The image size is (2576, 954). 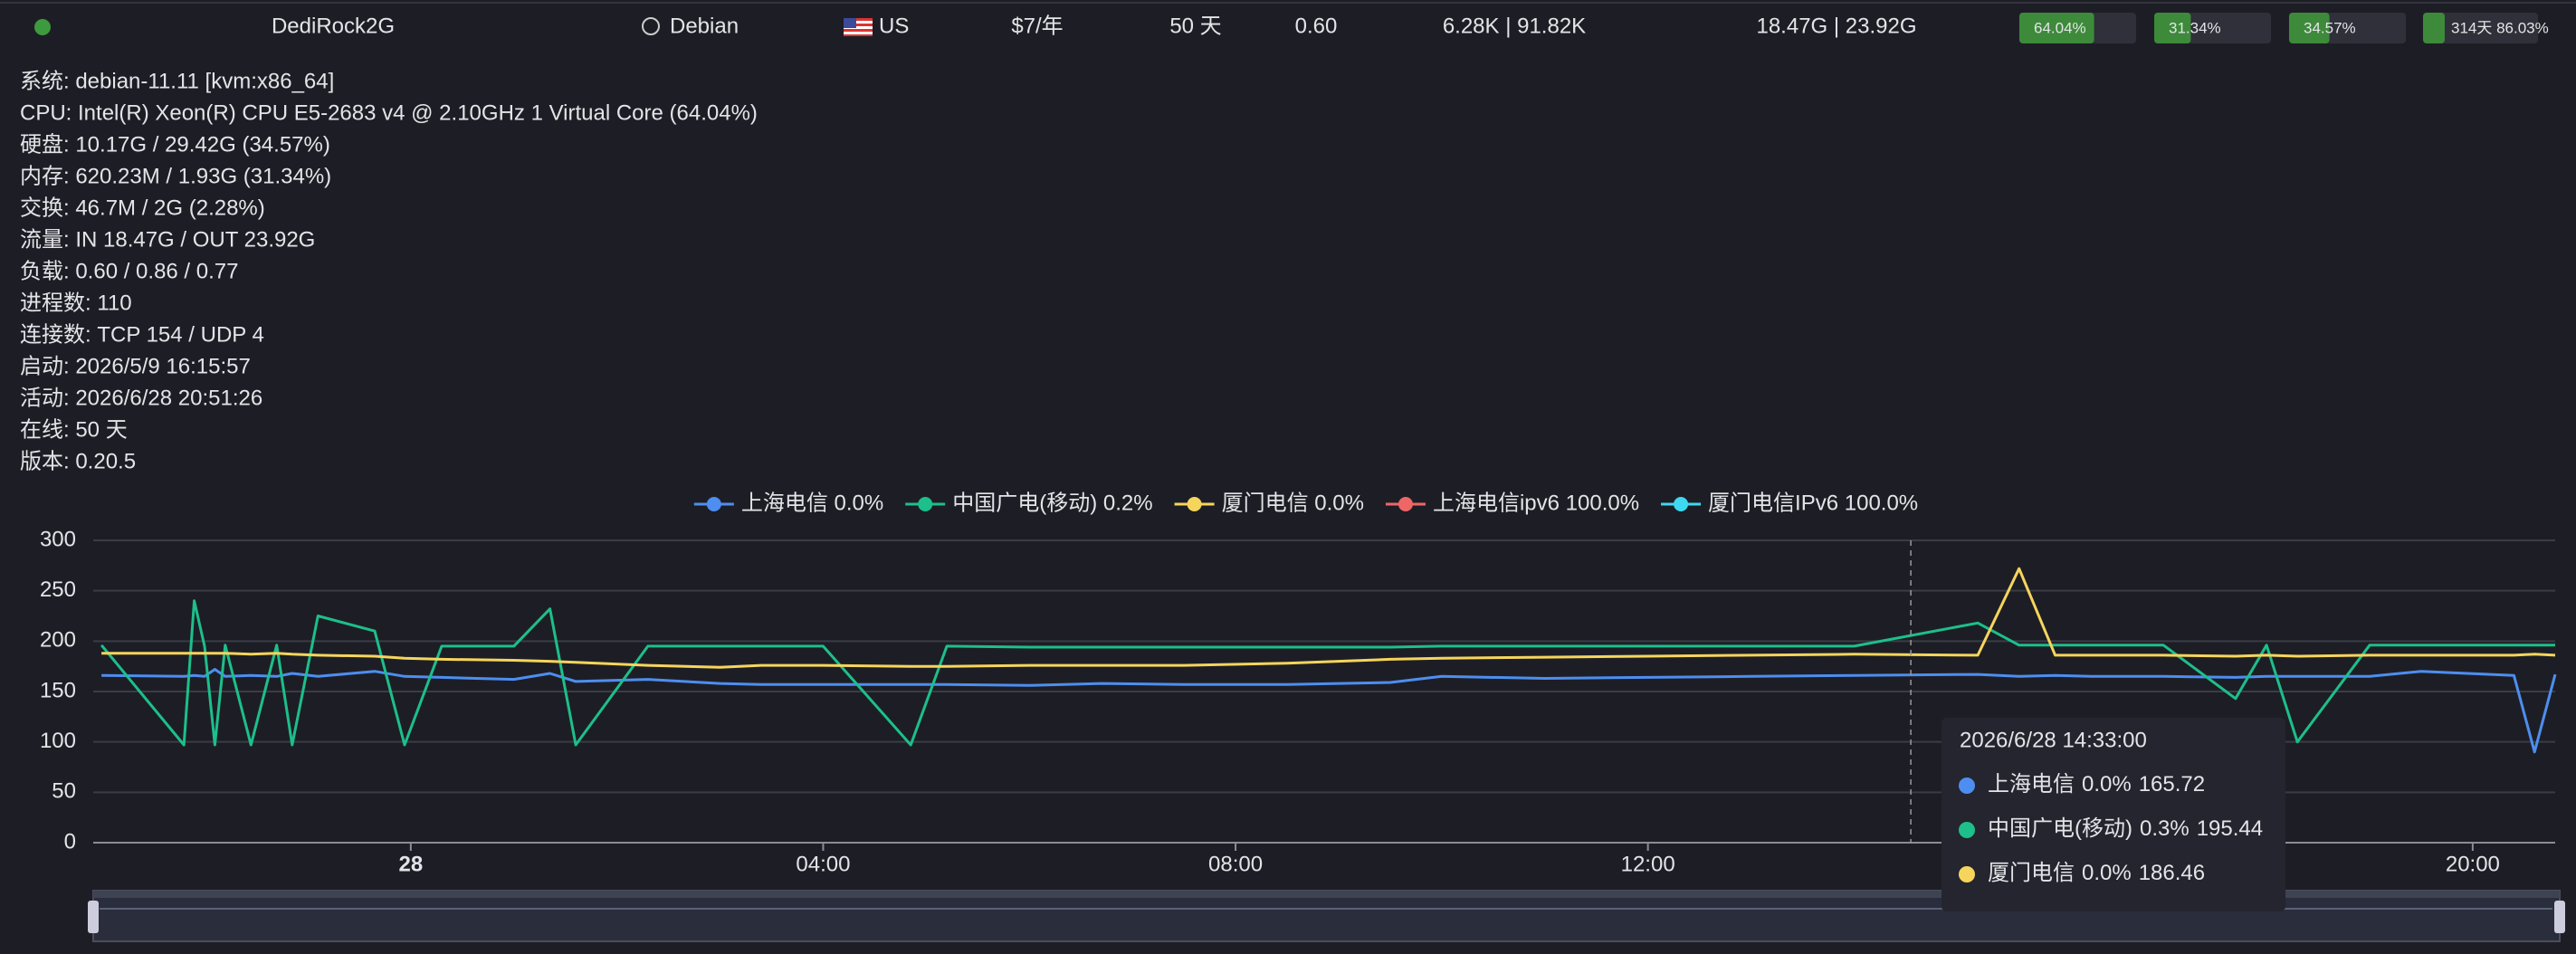 I want to click on x-tick-label: 20:00, so click(x=2473, y=864).